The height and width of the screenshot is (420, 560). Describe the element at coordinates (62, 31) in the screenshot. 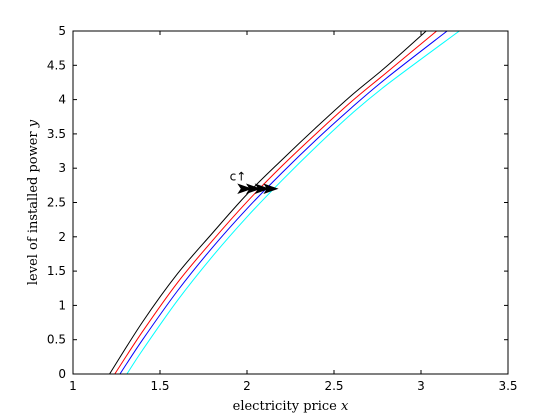

I see `y-tick-label: 5` at that location.